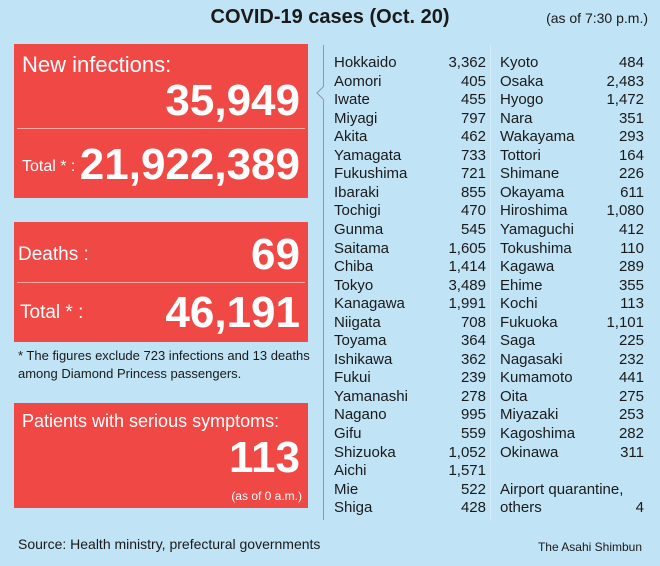 This screenshot has height=566, width=660. I want to click on prefecture-value: 362, so click(473, 359).